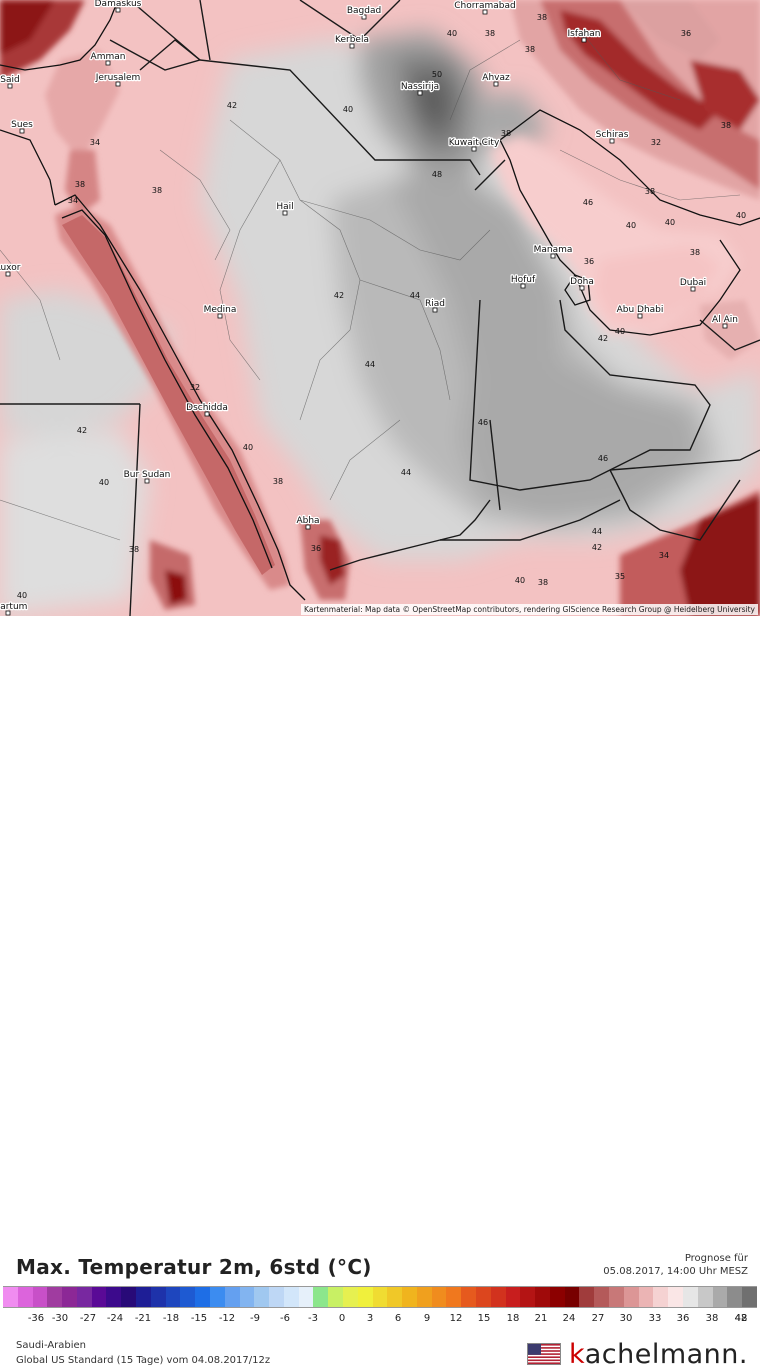 Image resolution: width=760 pixels, height=1370 pixels. I want to click on colorbar-tick-label: -12, so click(227, 1318).